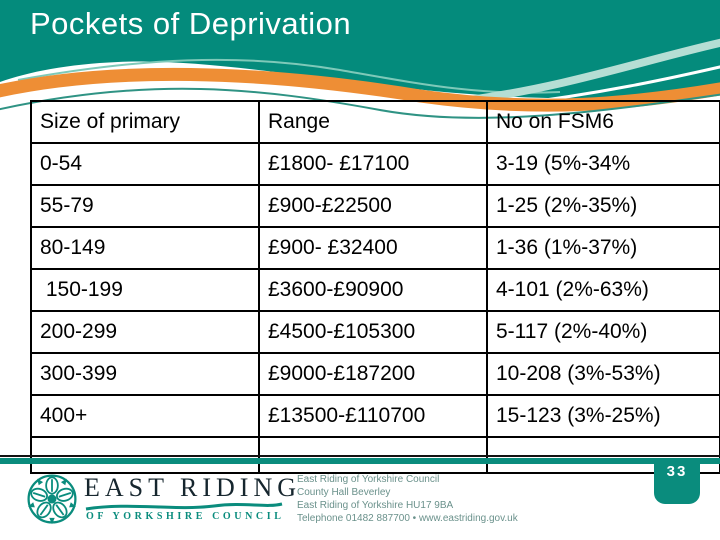 The height and width of the screenshot is (540, 720). I want to click on column-header-range: Range, so click(373, 122).